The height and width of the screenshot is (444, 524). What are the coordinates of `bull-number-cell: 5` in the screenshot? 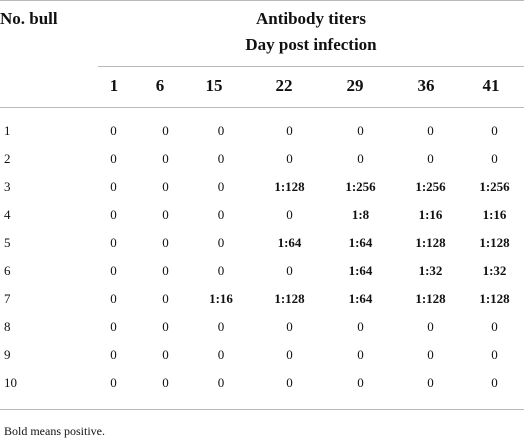 It's located at (7, 242).